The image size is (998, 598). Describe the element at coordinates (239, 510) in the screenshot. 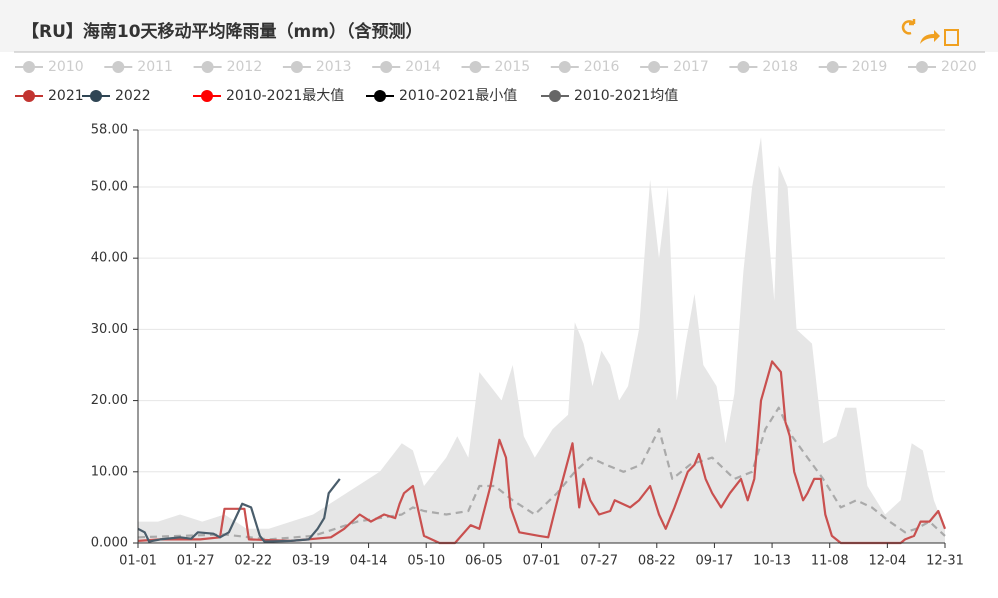

I see `line` at that location.